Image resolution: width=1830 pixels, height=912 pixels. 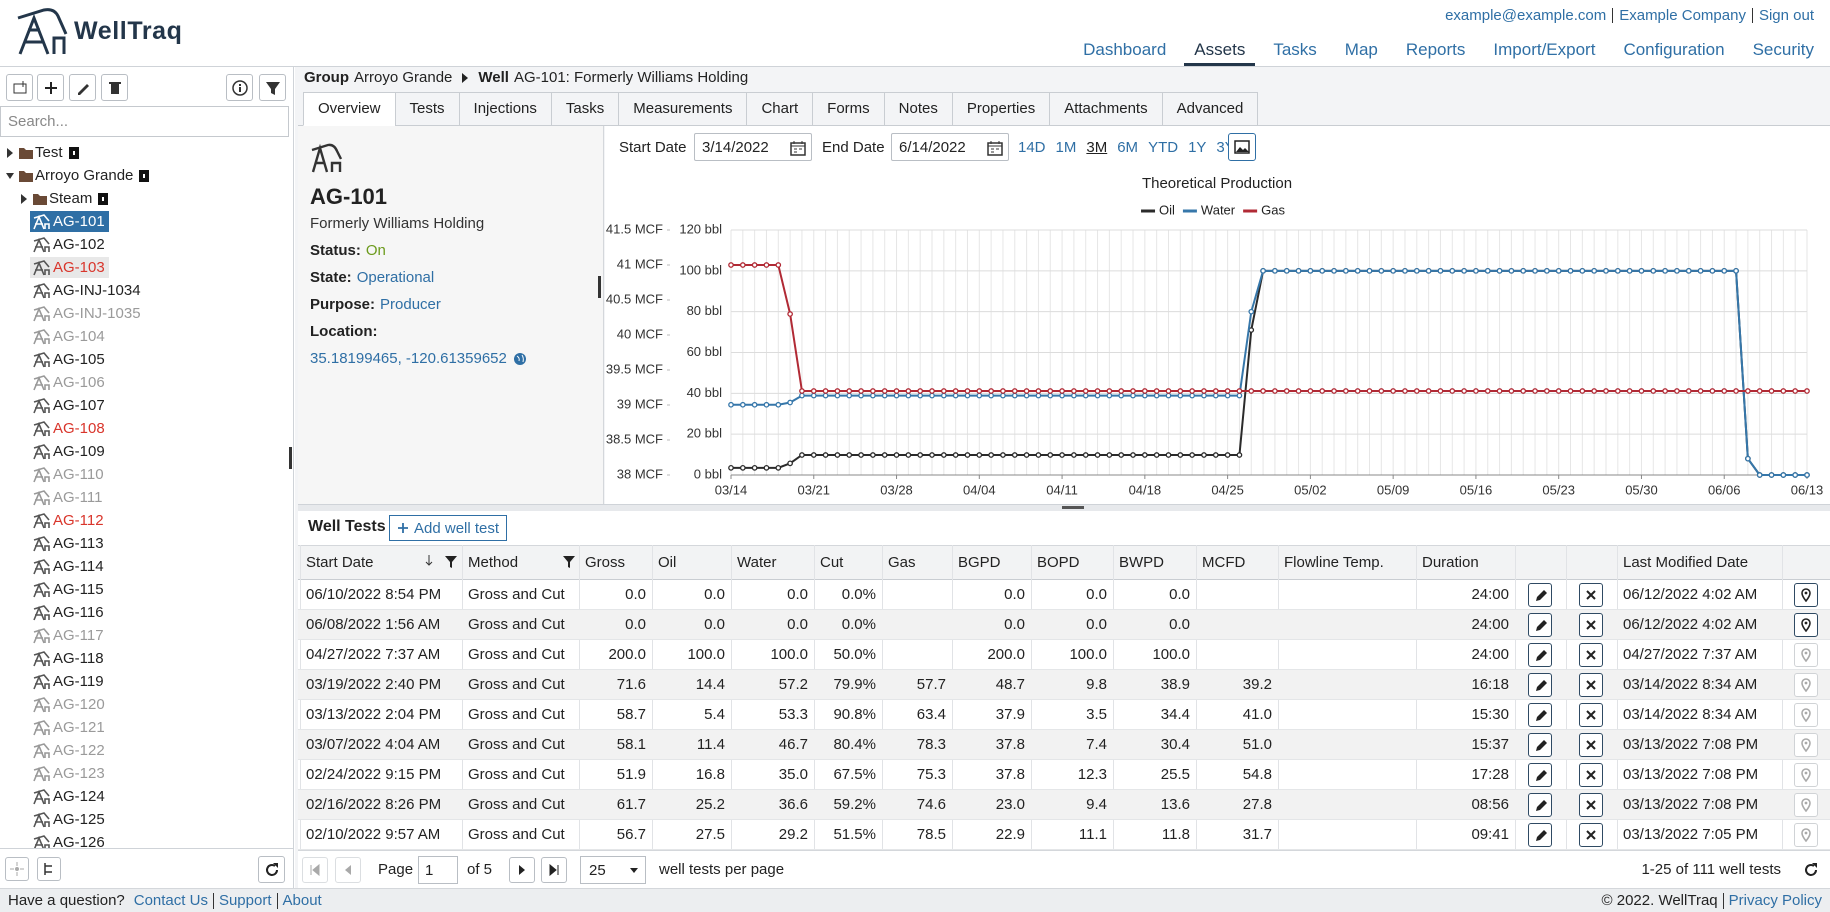 What do you see at coordinates (1544, 49) in the screenshot?
I see `nav-item: Import/Export` at bounding box center [1544, 49].